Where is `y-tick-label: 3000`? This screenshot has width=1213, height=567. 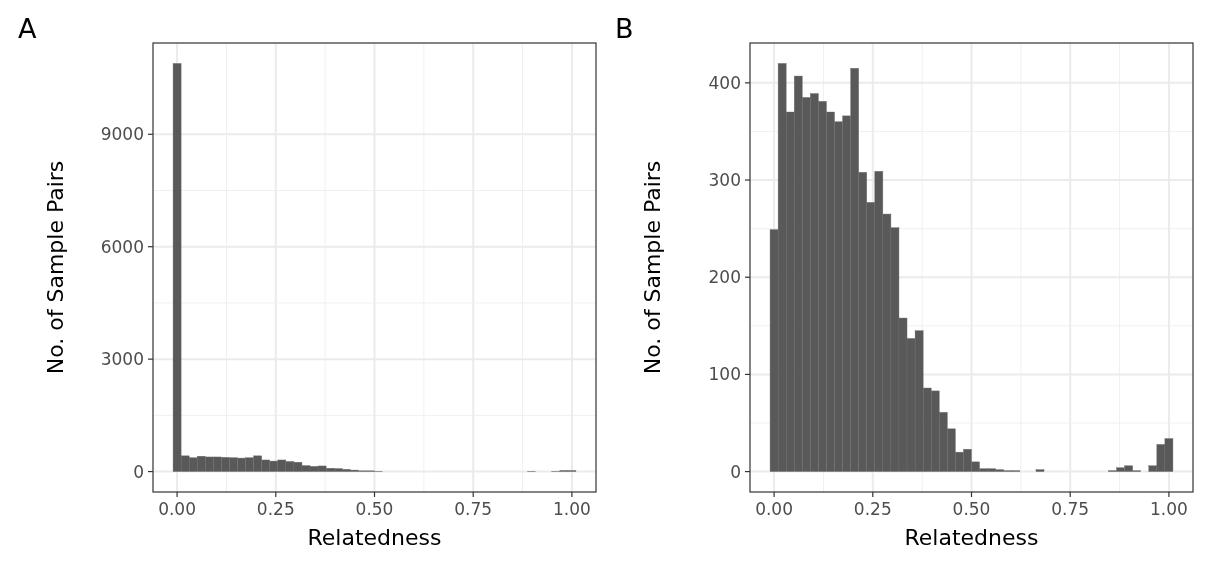 y-tick-label: 3000 is located at coordinates (122, 359).